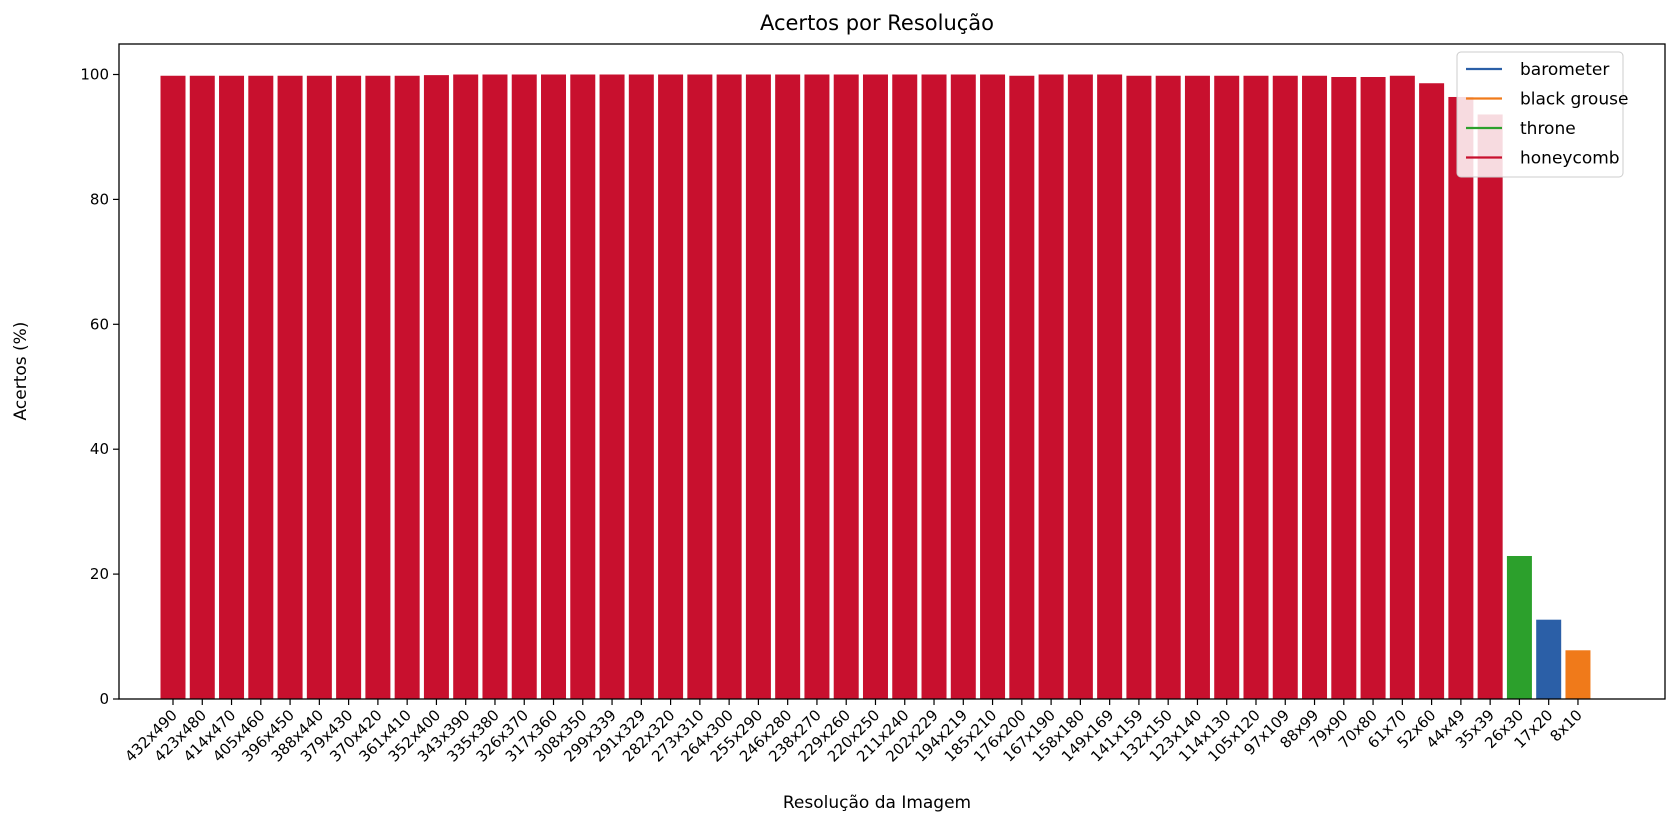 The height and width of the screenshot is (818, 1676). What do you see at coordinates (583, 386) in the screenshot?
I see `bar-308x350` at bounding box center [583, 386].